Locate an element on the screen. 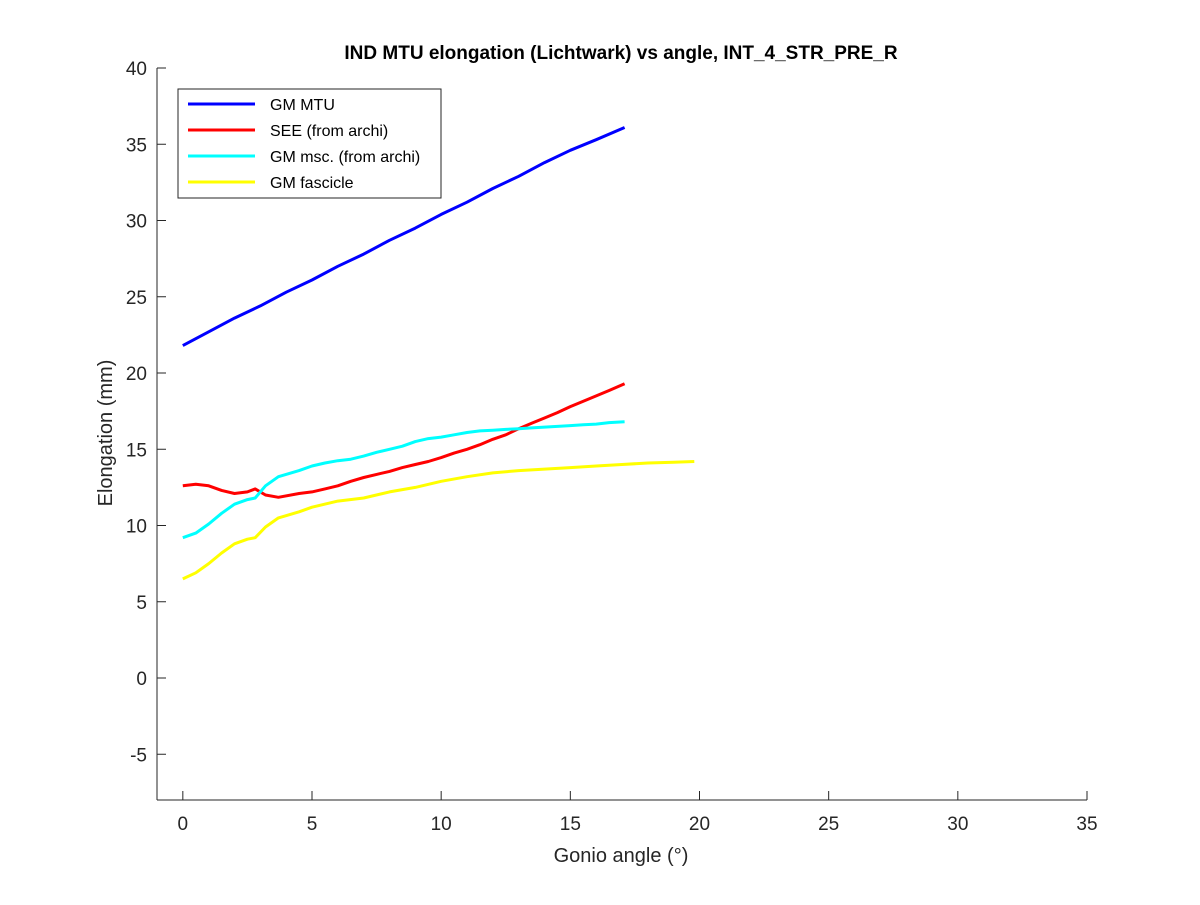  y-tick-label: 15 is located at coordinates (136, 450).